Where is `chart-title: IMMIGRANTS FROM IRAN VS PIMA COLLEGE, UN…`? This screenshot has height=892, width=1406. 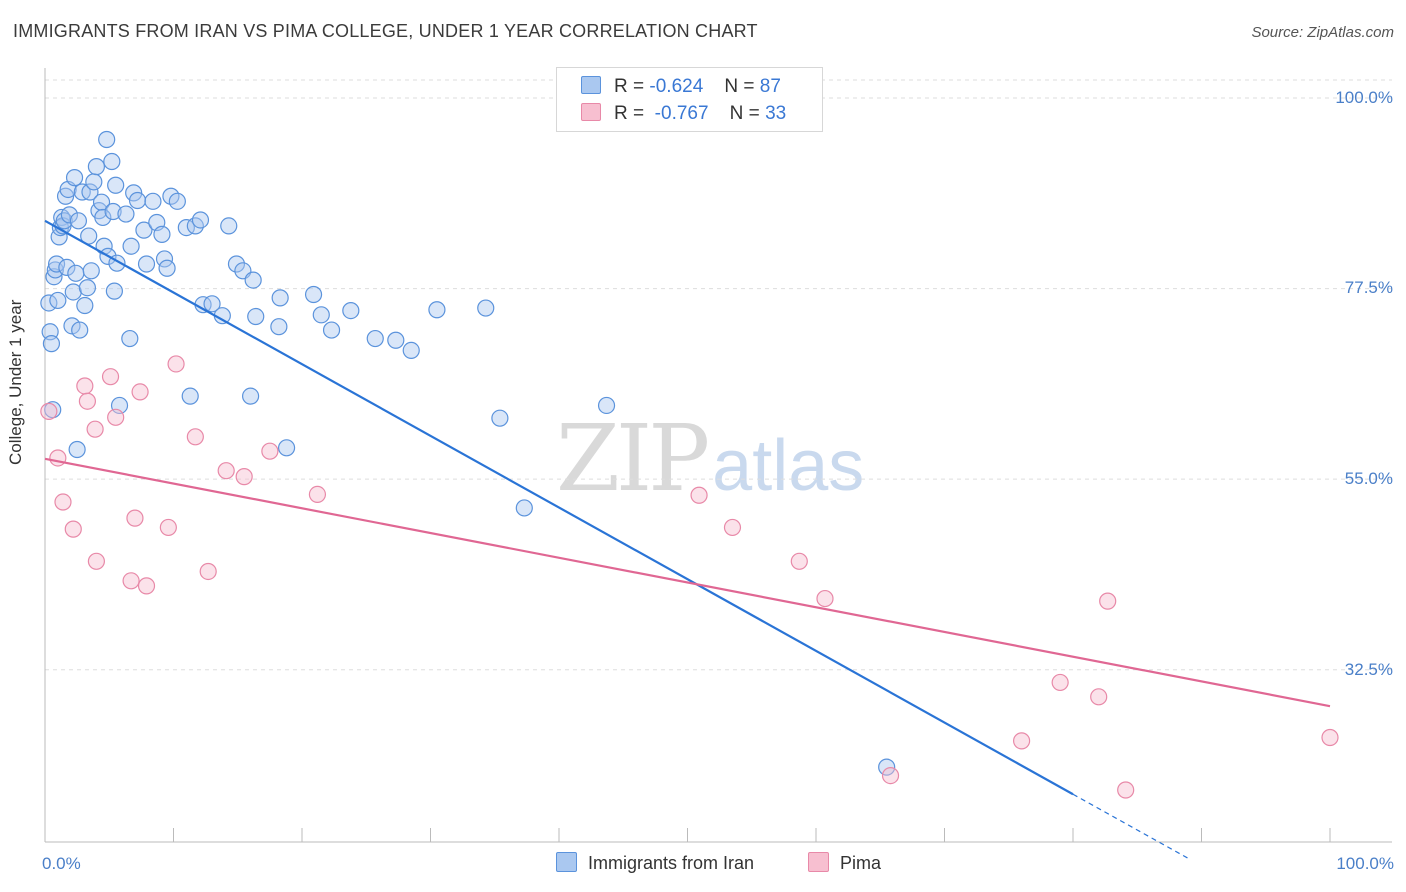 chart-title: IMMIGRANTS FROM IRAN VS PIMA COLLEGE, UN… is located at coordinates (385, 31).